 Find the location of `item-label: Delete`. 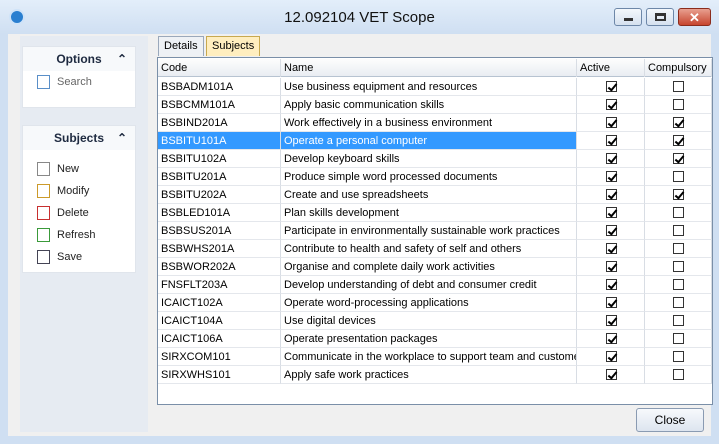

item-label: Delete is located at coordinates (73, 213).